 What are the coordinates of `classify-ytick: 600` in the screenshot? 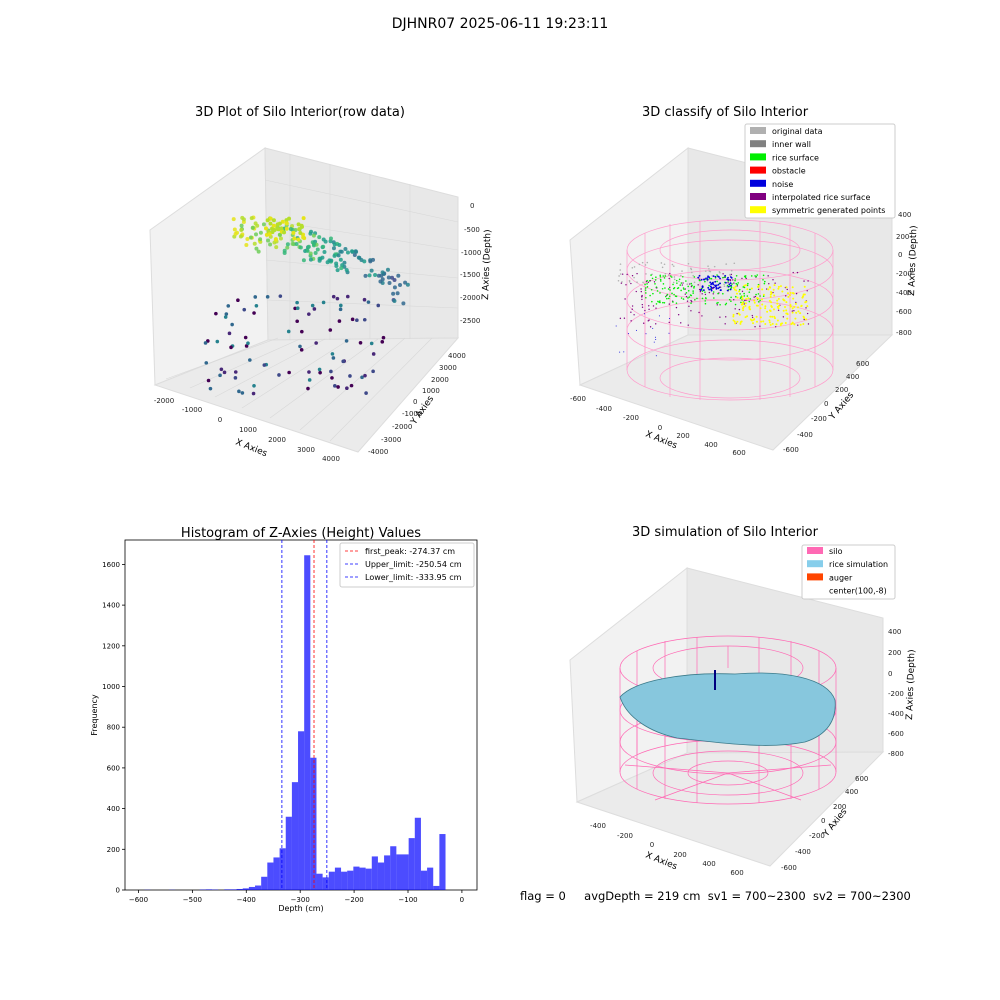 It's located at (862, 364).